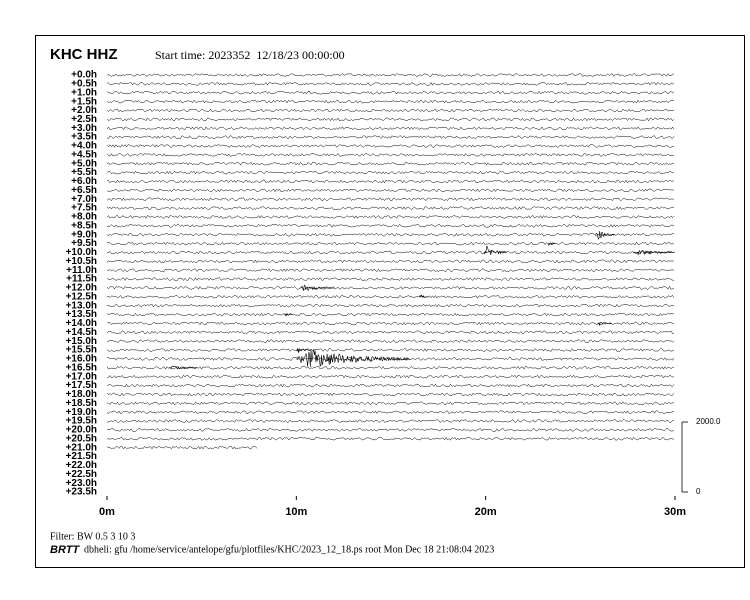 The image size is (750, 600). Describe the element at coordinates (81, 350) in the screenshot. I see `row-label: +15.5h` at that location.